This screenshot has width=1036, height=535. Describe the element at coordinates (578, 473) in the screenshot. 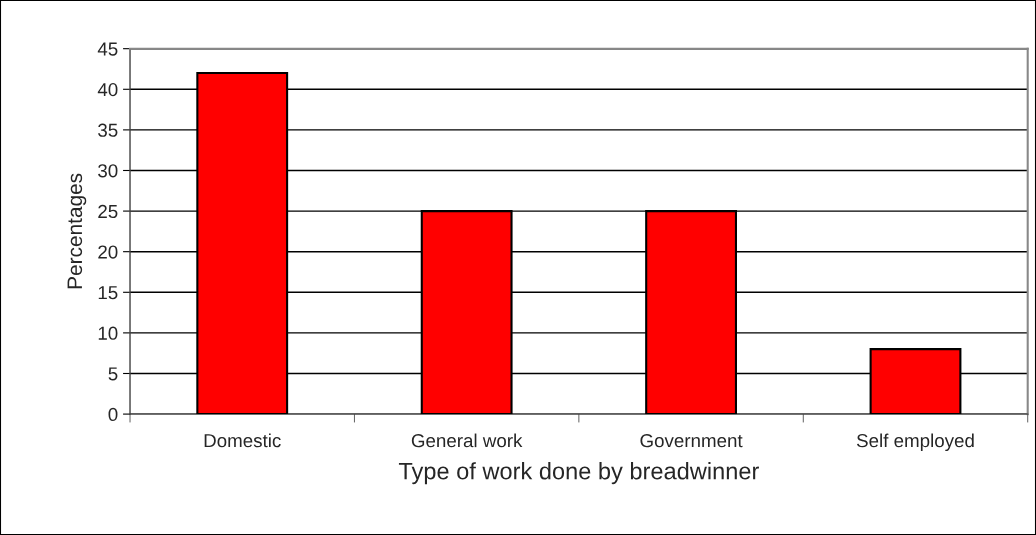

I see `x-axis-title: Type of work done by breadwinner` at that location.